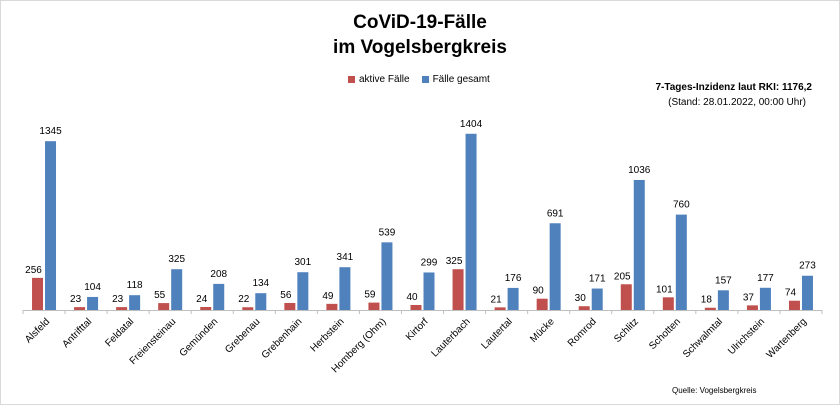  I want to click on legend-label-active: aktive Fälle, so click(384, 79).